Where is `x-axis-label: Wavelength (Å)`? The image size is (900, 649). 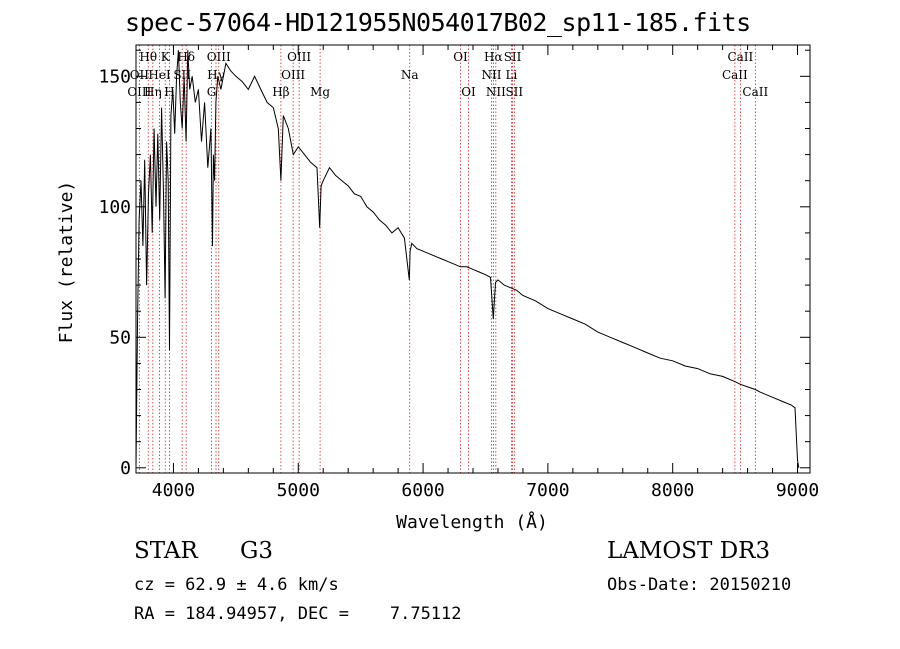 x-axis-label: Wavelength (Å) is located at coordinates (472, 522).